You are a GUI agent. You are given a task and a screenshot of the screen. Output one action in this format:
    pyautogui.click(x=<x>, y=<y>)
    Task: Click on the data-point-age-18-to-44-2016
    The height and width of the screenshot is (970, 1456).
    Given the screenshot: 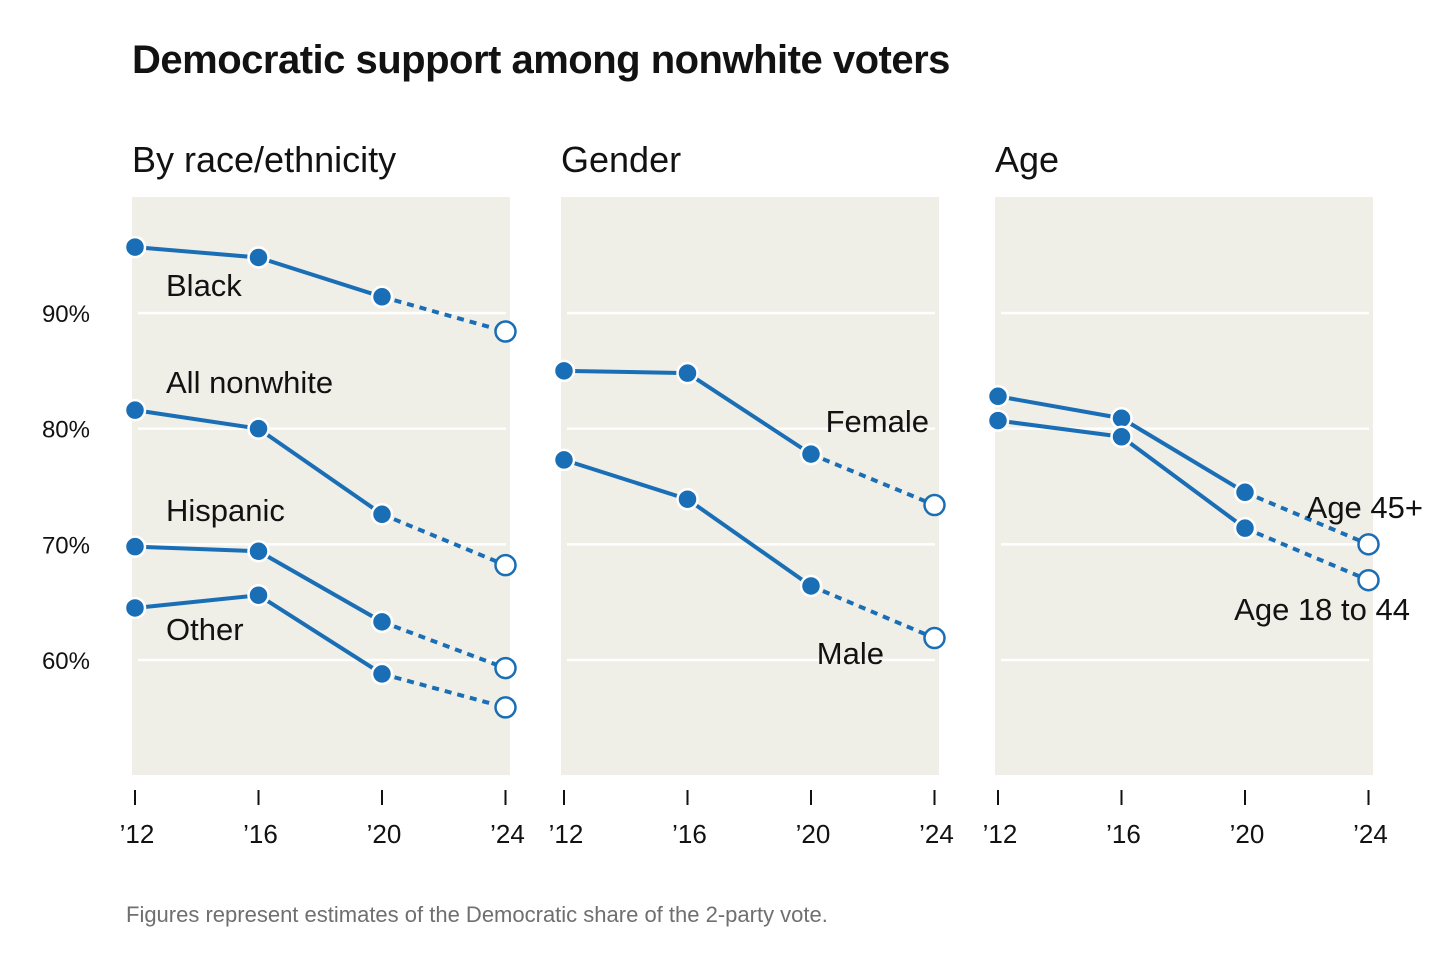 What is the action you would take?
    pyautogui.click(x=1121, y=437)
    